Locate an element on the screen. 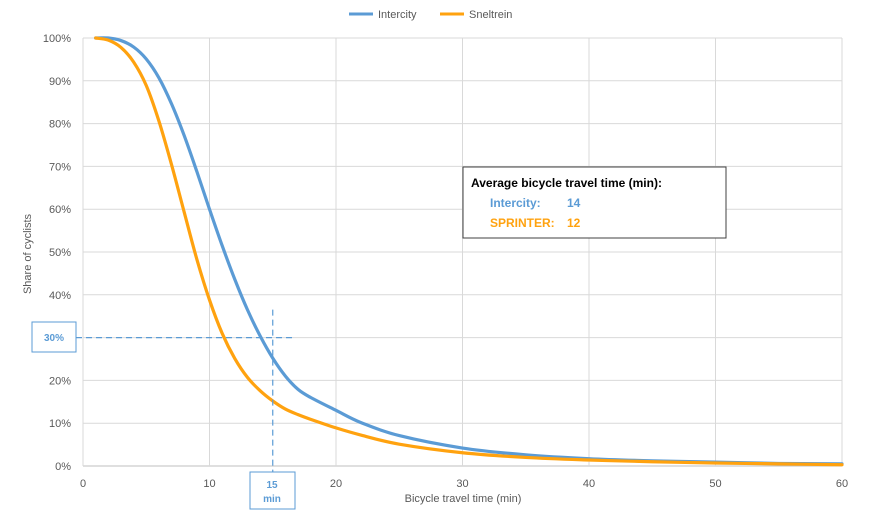  reference-x-label-unit: min is located at coordinates (272, 499).